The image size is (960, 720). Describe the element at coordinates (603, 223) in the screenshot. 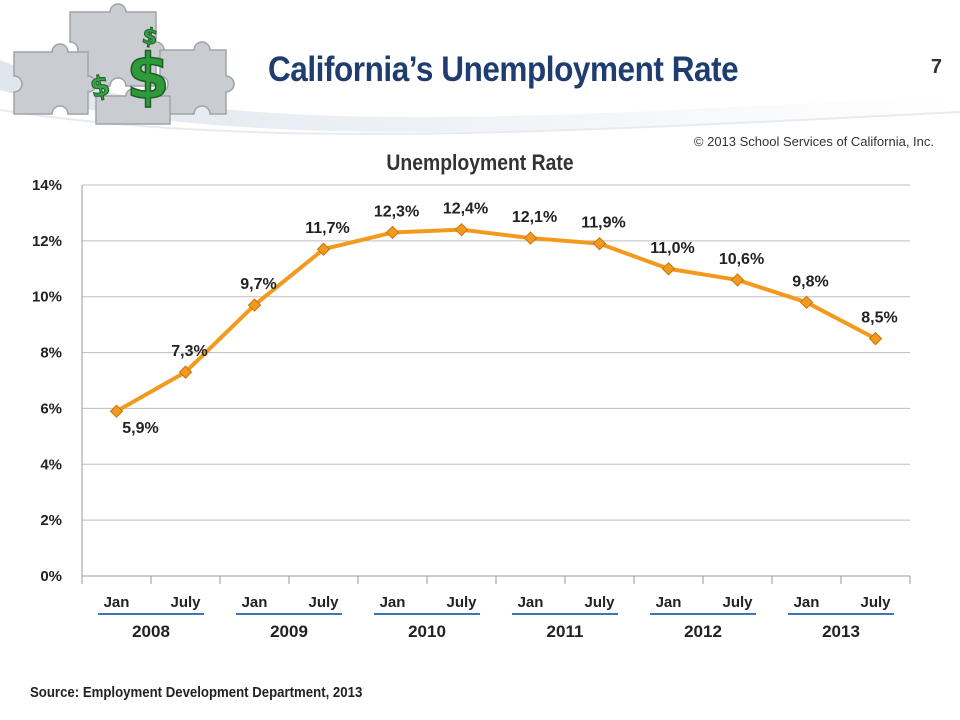

I see `data-label: 11,9%` at that location.